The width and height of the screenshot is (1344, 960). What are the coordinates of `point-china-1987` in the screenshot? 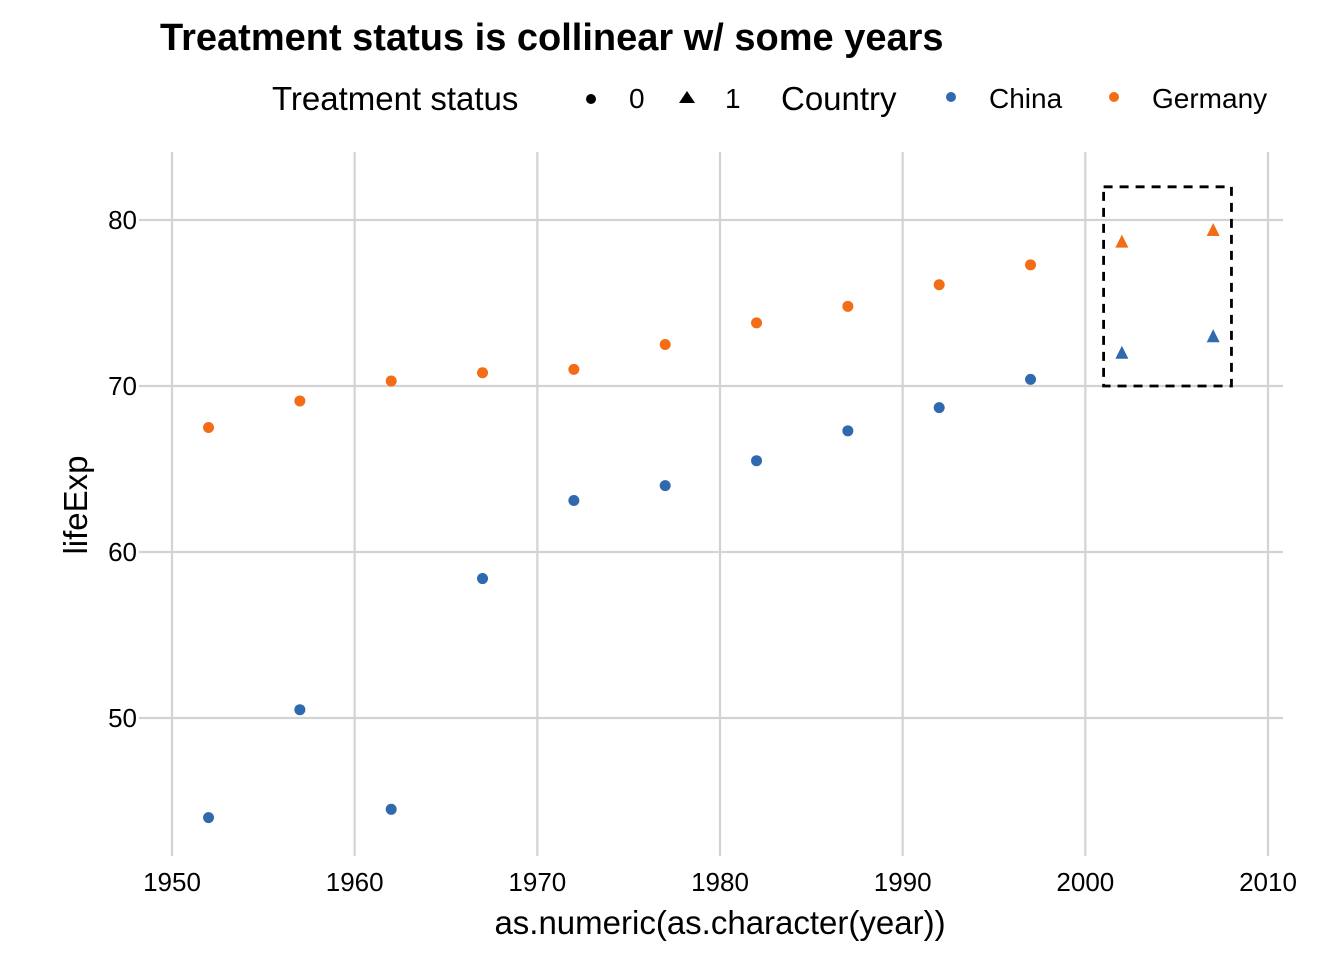 It's located at (848, 431).